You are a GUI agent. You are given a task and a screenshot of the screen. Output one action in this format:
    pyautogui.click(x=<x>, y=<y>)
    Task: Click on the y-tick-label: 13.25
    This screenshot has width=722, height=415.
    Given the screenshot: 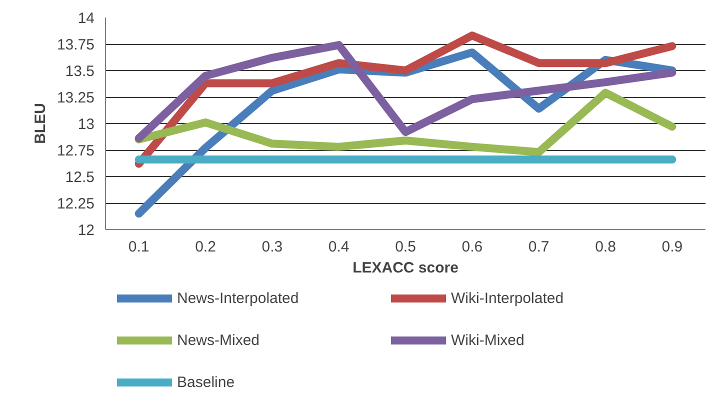 What is the action you would take?
    pyautogui.click(x=75, y=98)
    